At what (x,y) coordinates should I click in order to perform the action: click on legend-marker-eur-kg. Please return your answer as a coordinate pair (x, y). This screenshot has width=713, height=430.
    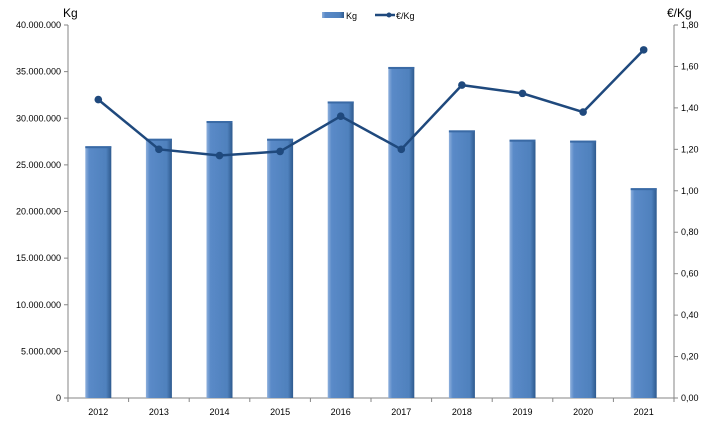
    Looking at the image, I should click on (389, 15).